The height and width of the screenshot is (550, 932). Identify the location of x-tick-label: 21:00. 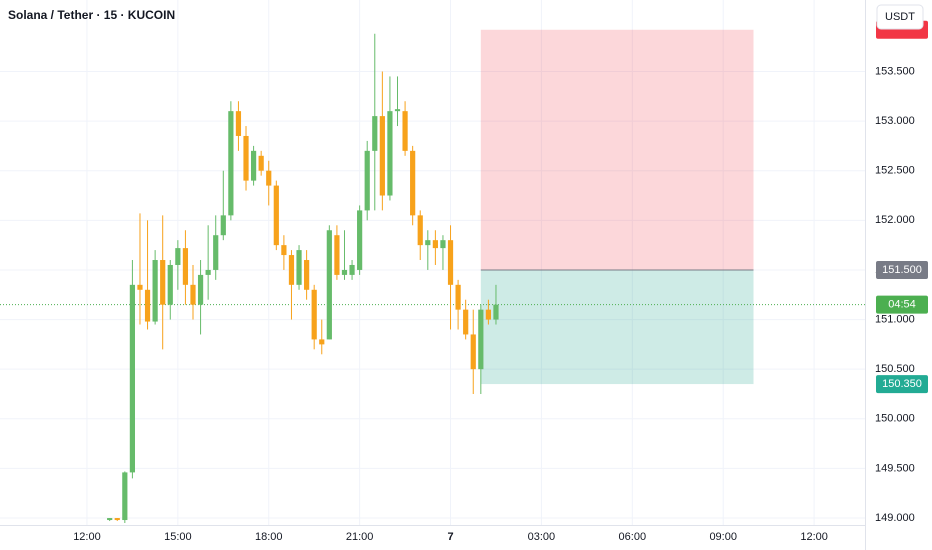
(360, 537).